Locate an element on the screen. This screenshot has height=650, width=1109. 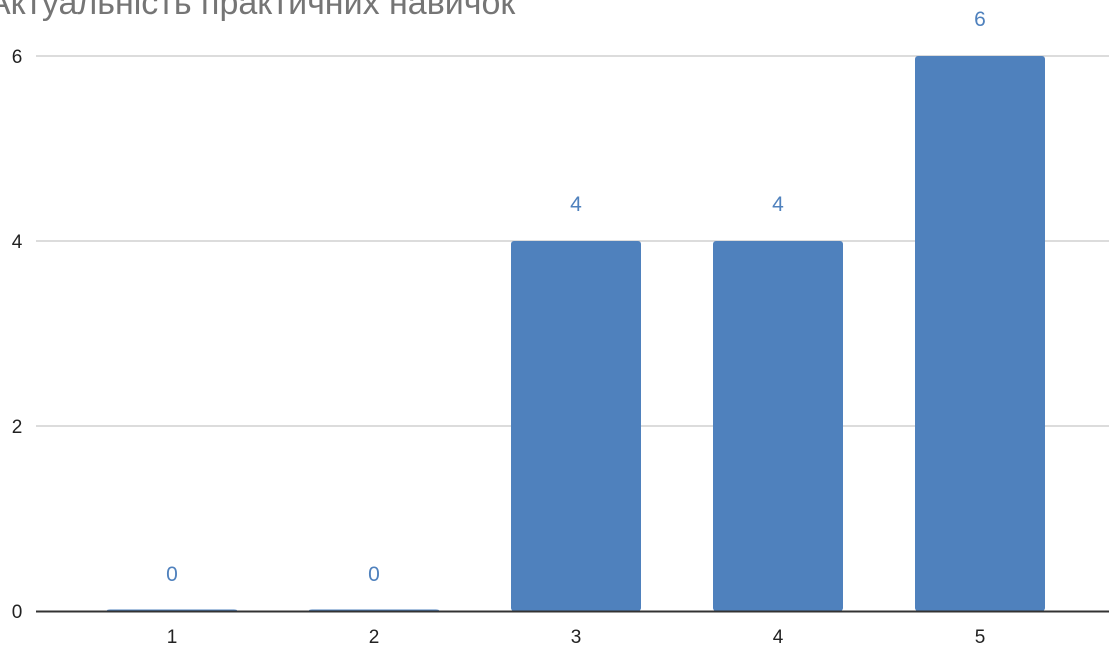
y-tick-label: 6 is located at coordinates (17, 57).